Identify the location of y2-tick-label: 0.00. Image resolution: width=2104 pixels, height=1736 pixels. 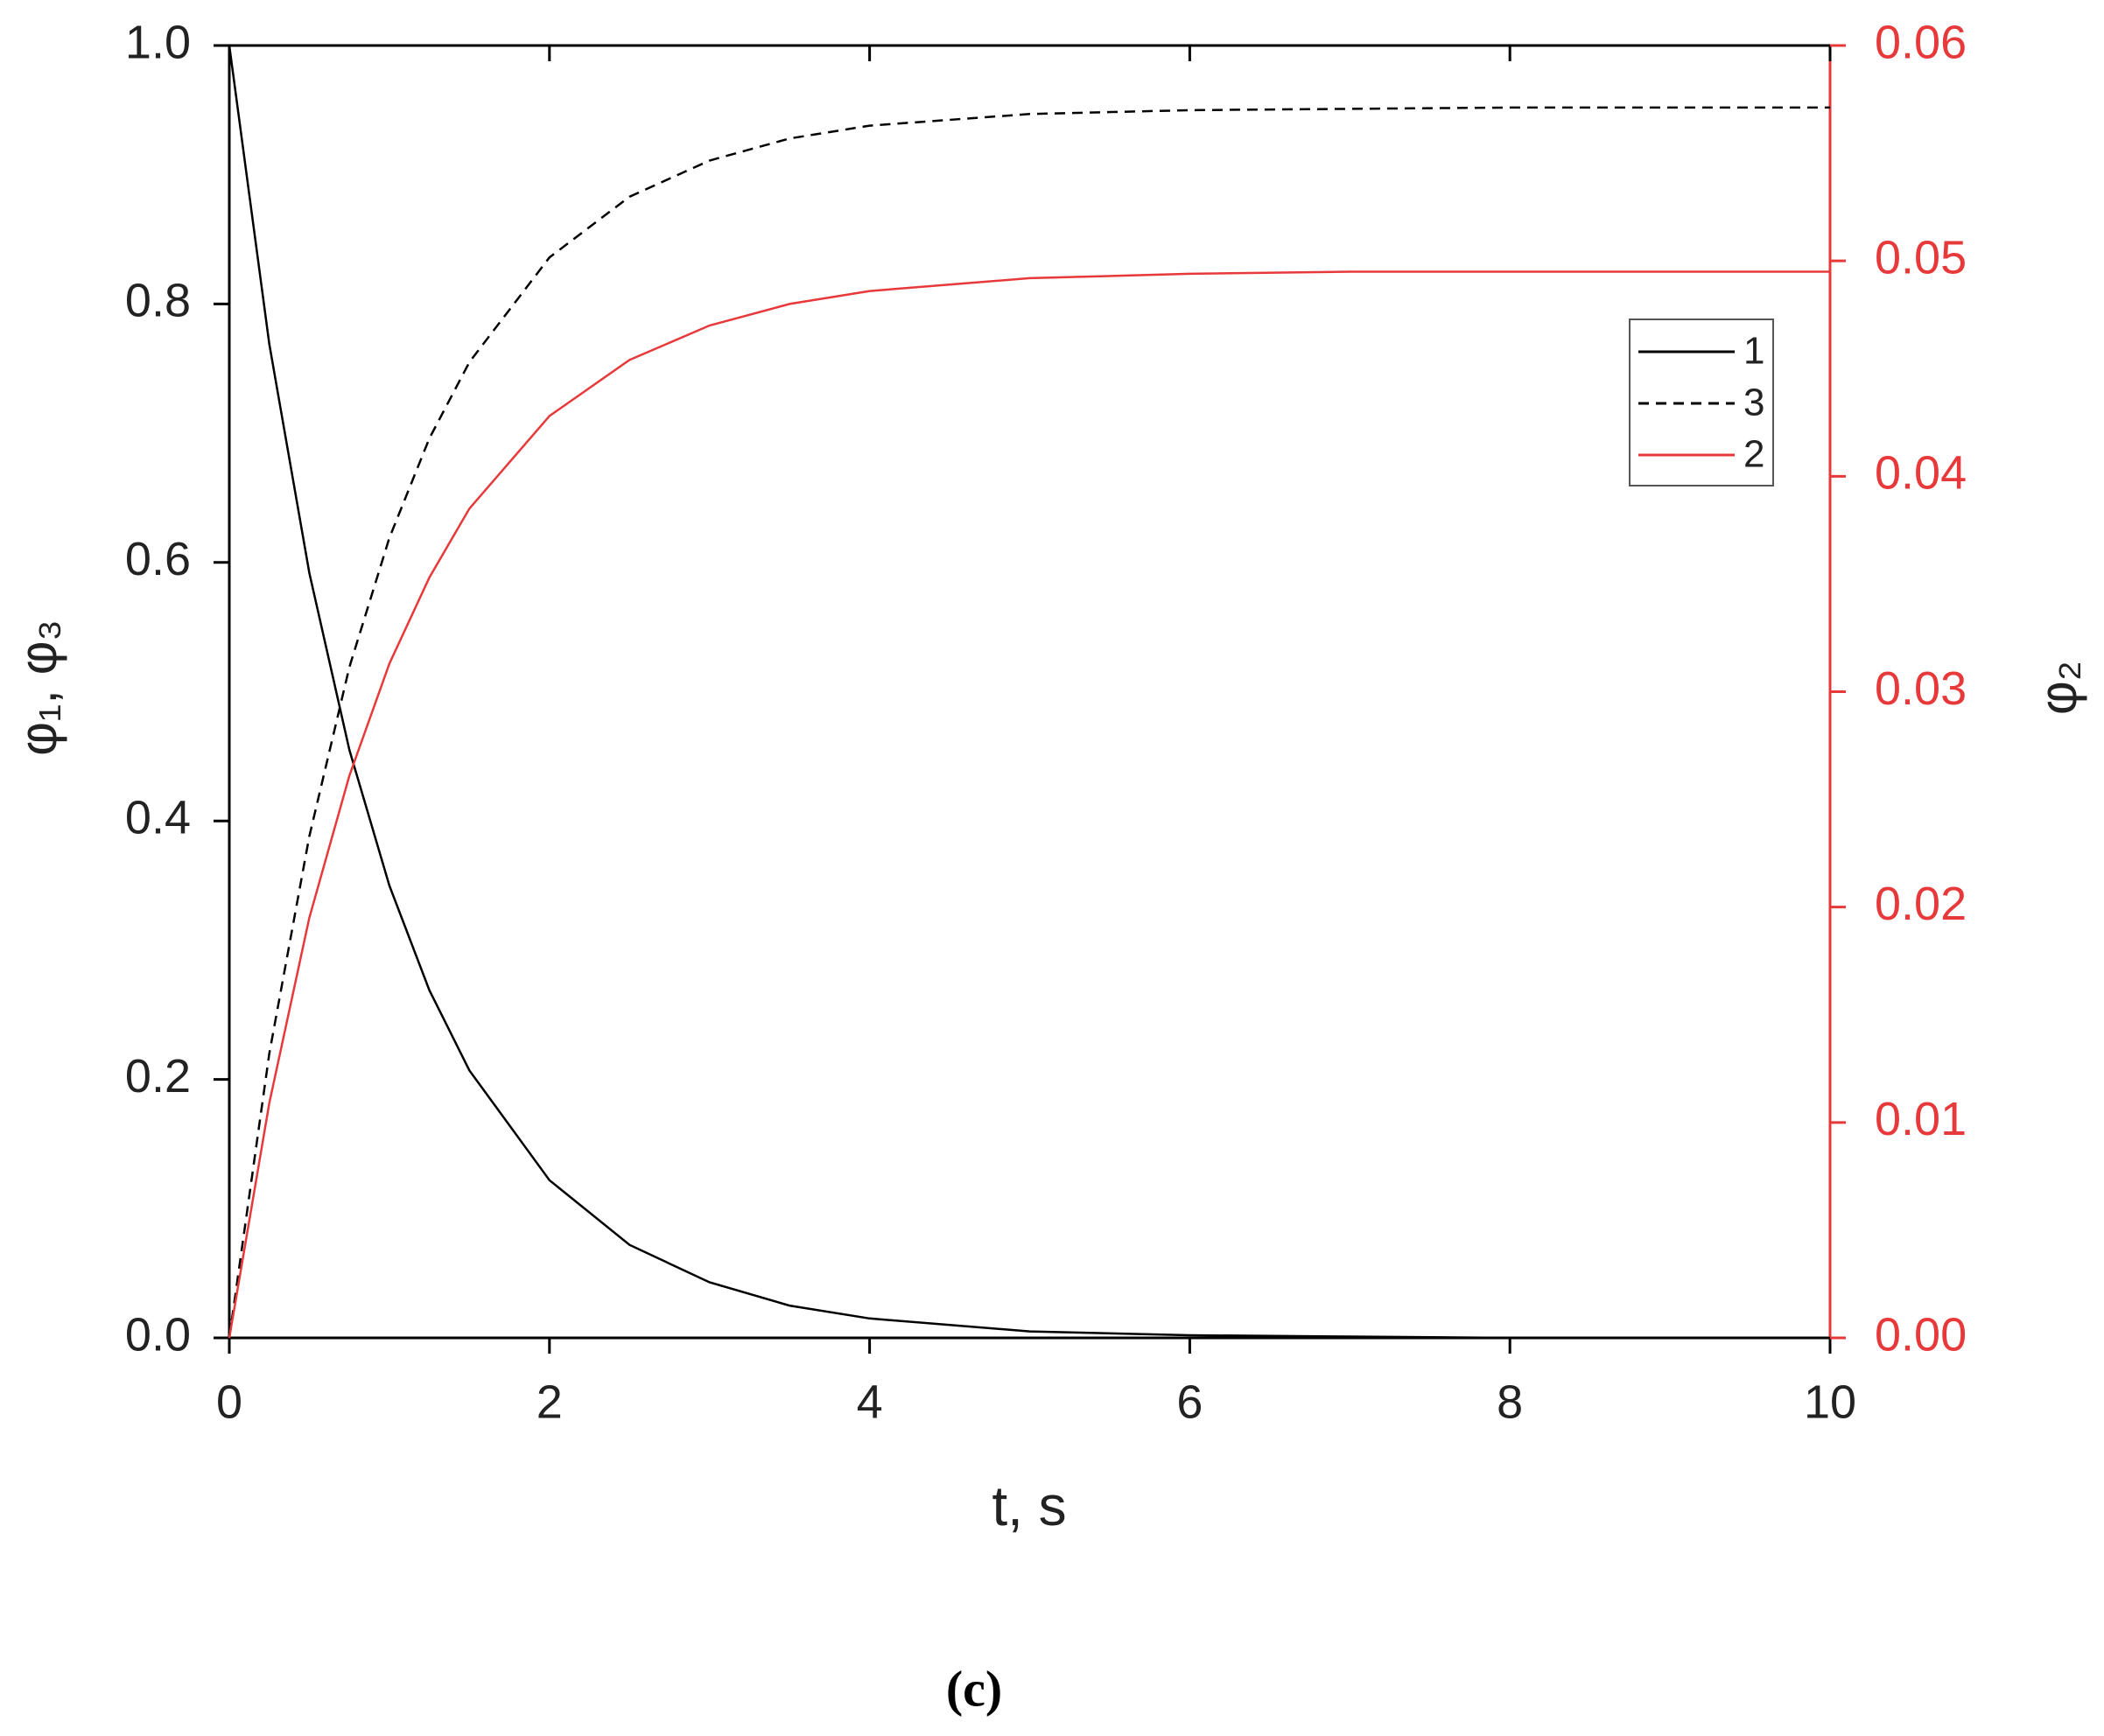
(1921, 1334).